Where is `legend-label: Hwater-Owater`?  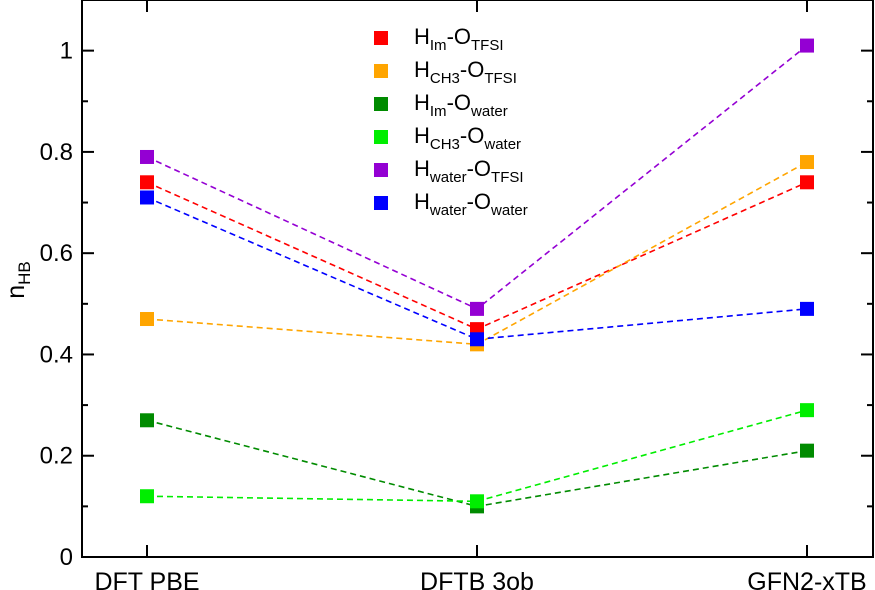
legend-label: Hwater-Owater is located at coordinates (471, 204).